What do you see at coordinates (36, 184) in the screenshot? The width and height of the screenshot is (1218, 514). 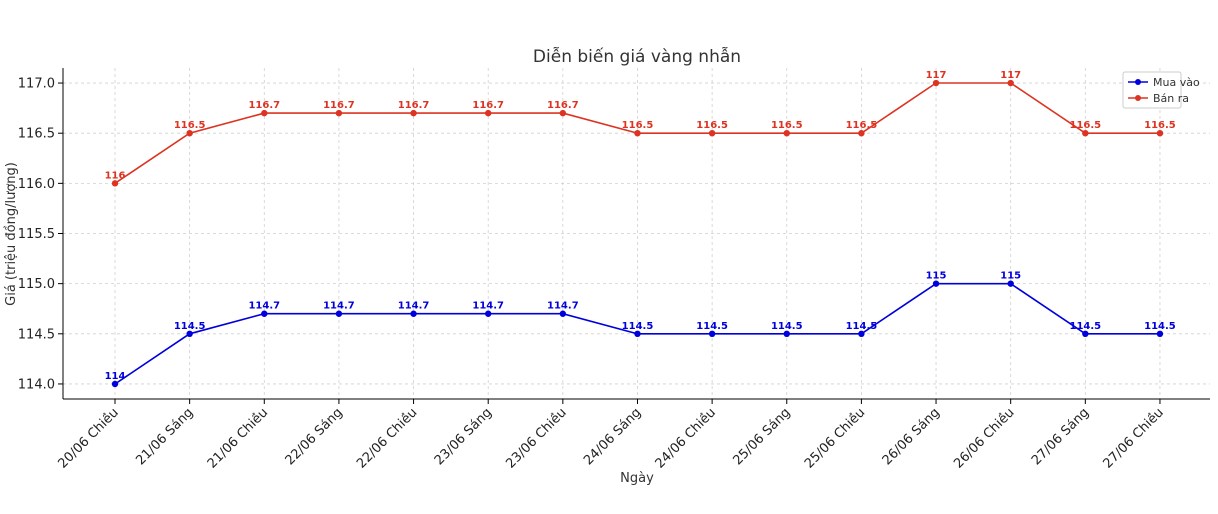 I see `y-tick-label: 116.0` at bounding box center [36, 184].